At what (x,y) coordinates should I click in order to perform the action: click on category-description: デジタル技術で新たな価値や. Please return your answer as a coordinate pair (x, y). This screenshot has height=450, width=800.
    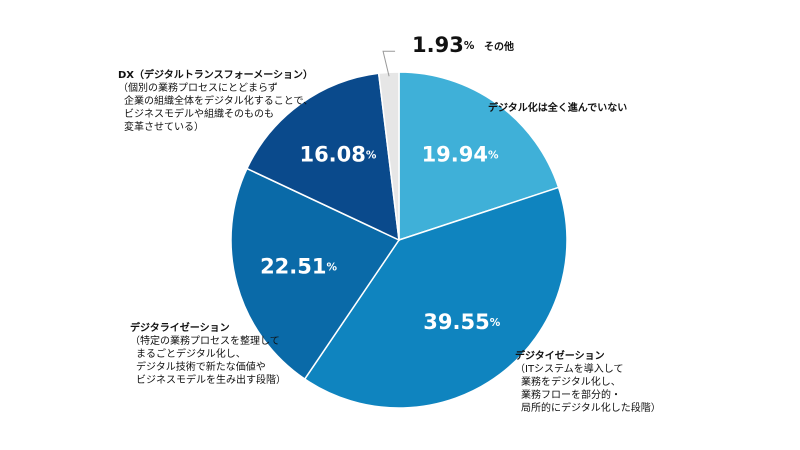
    Looking at the image, I should click on (201, 366).